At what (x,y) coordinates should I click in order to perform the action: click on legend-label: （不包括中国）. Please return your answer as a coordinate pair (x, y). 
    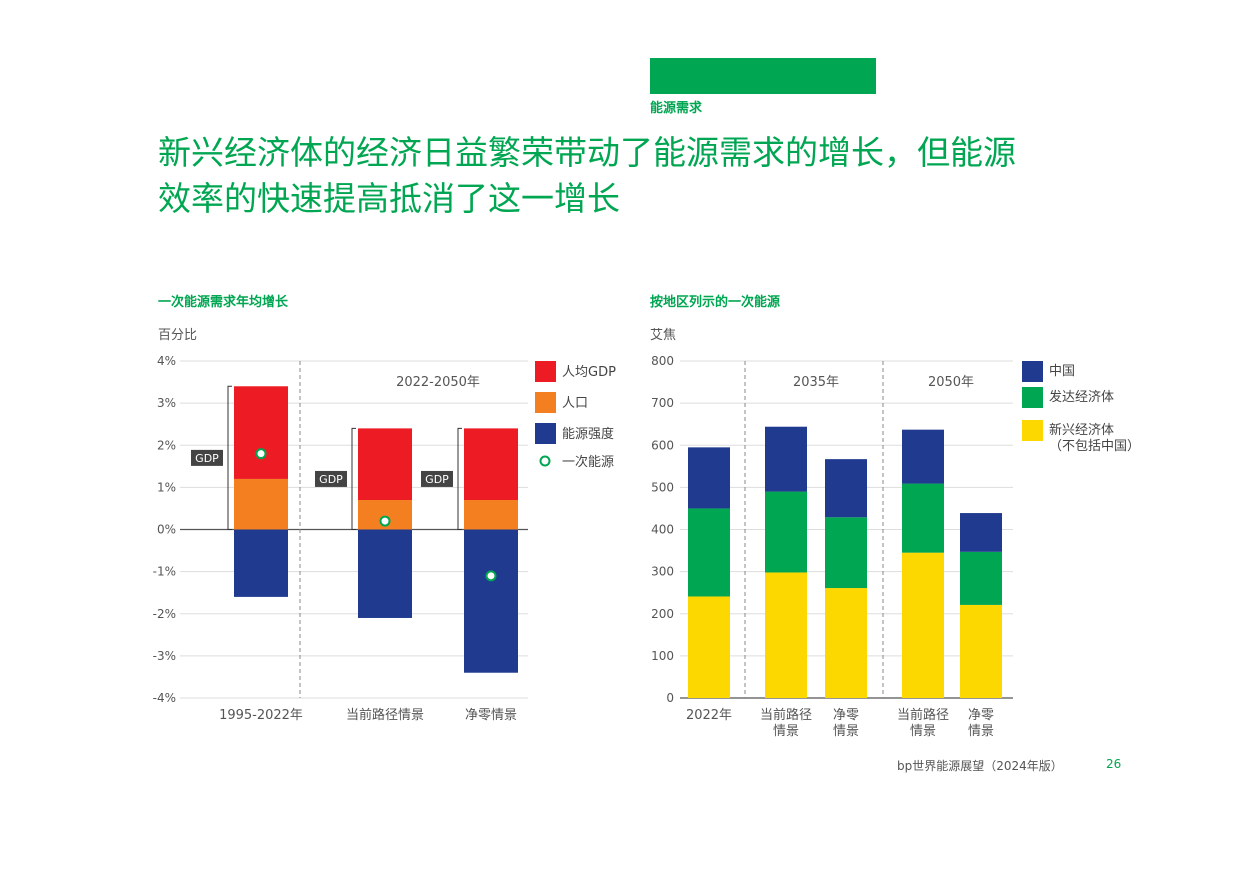
    Looking at the image, I should click on (1094, 446).